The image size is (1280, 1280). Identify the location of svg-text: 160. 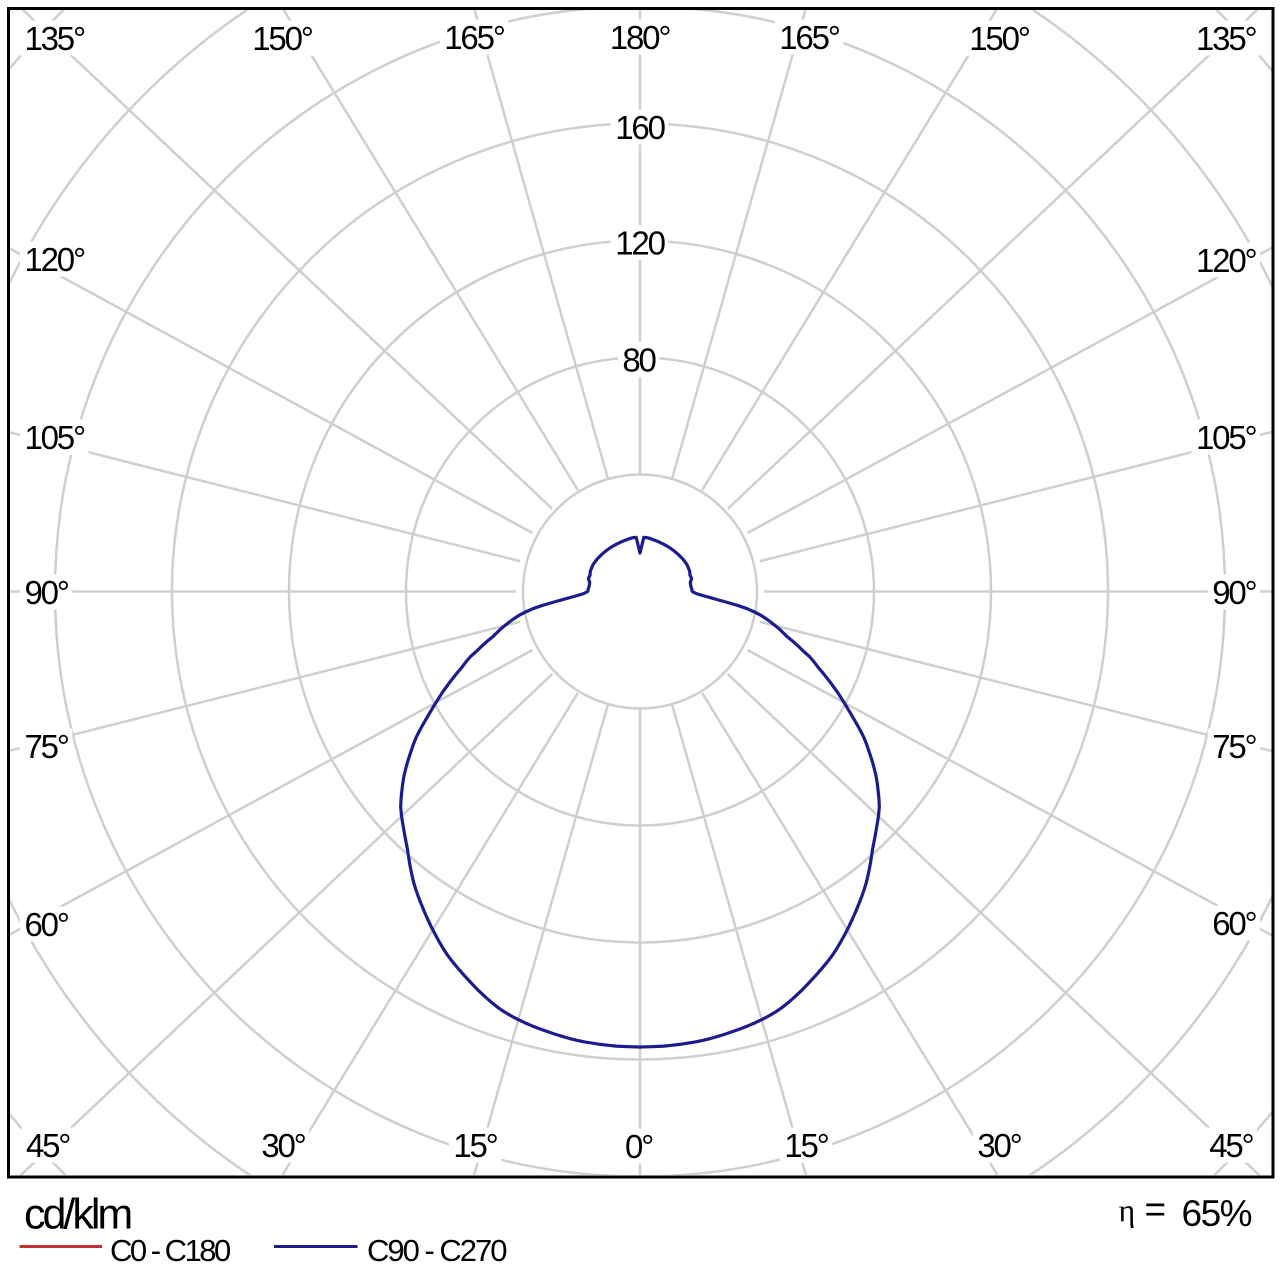
(640, 127).